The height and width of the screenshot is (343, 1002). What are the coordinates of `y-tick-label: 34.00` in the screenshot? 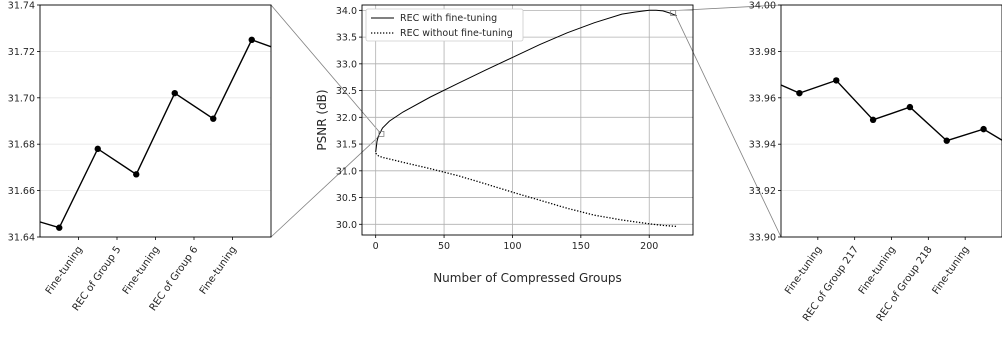 It's located at (762, 6).